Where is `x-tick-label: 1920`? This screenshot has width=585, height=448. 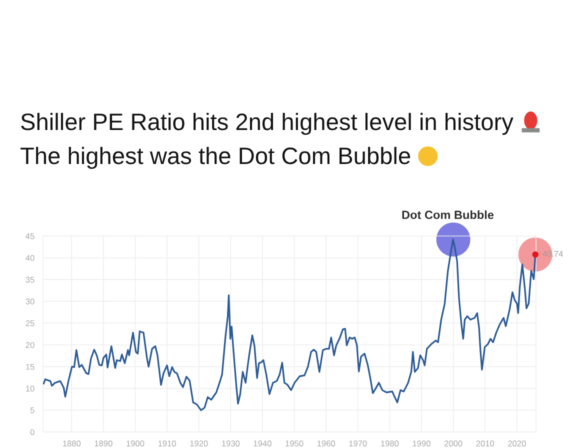
x-tick-label: 1920 is located at coordinates (199, 443).